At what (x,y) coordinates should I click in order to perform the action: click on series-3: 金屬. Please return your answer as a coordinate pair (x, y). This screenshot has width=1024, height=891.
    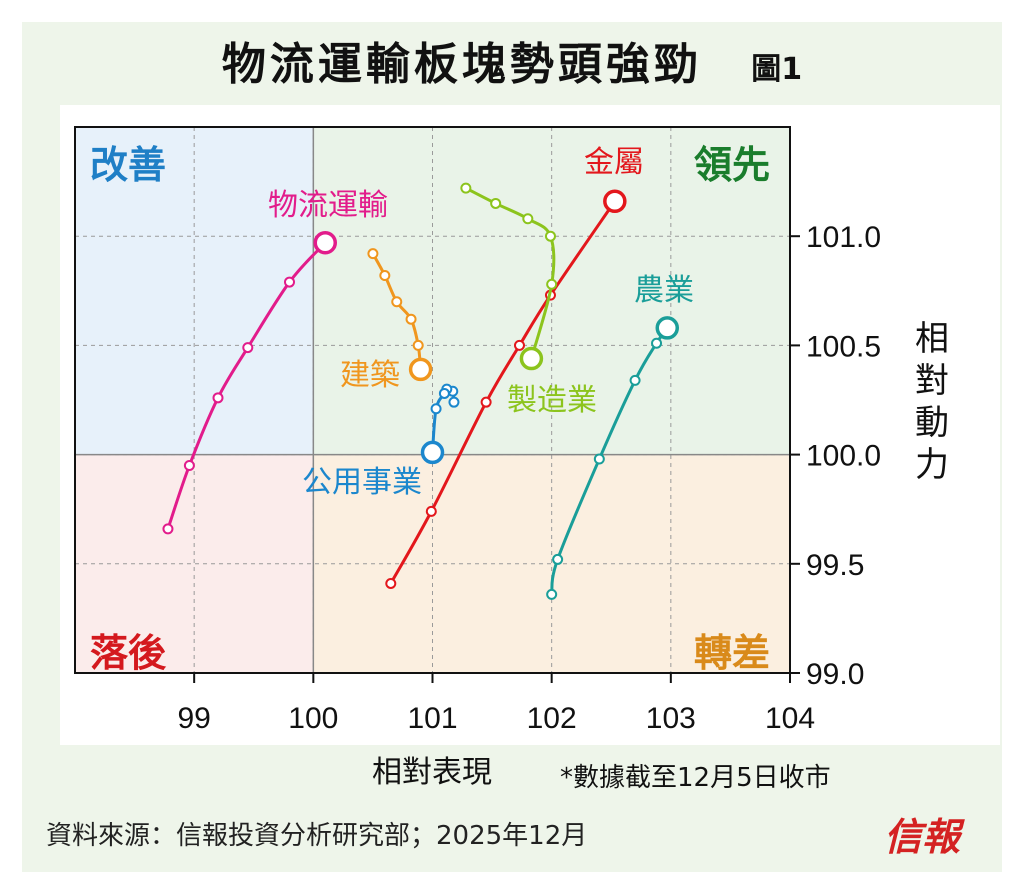
    Looking at the image, I should click on (514, 367).